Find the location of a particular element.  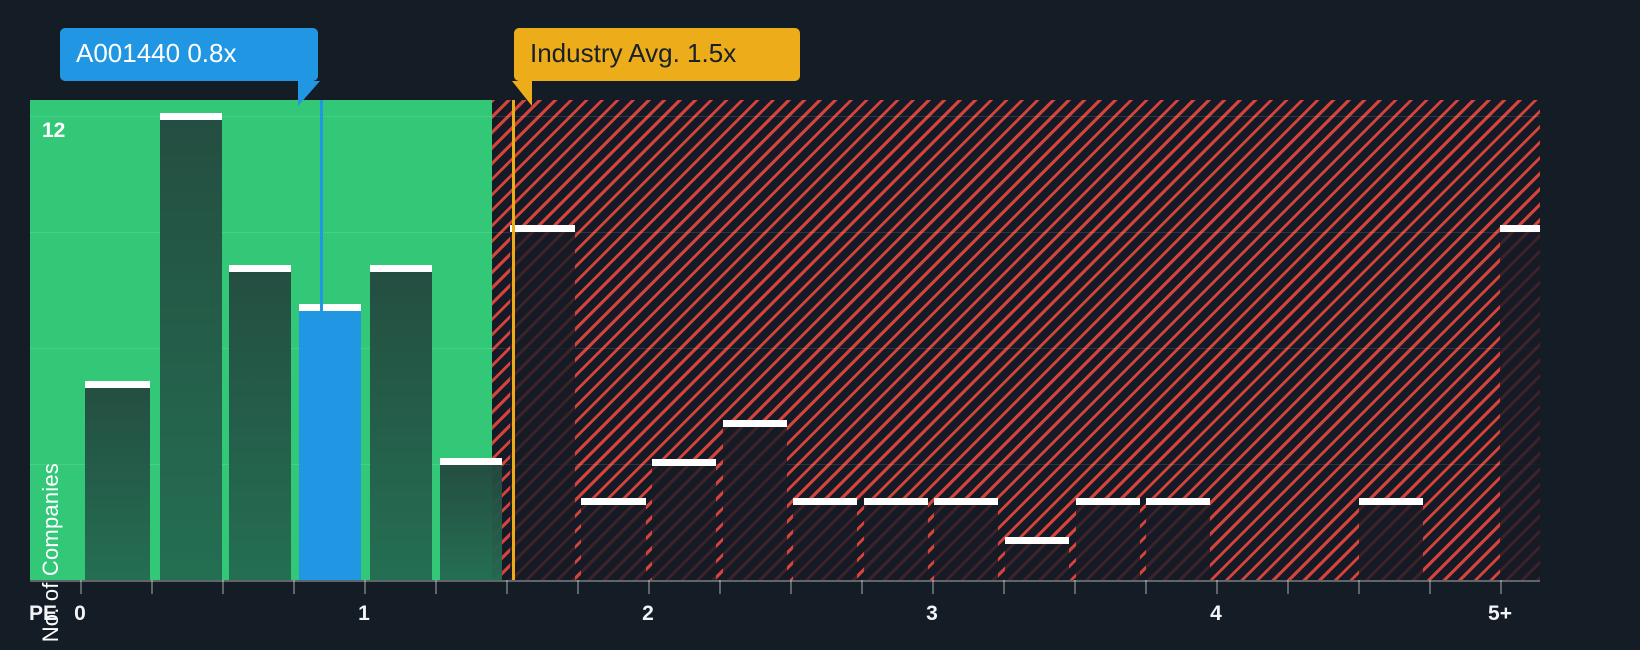

company-marker-line is located at coordinates (321, 340).